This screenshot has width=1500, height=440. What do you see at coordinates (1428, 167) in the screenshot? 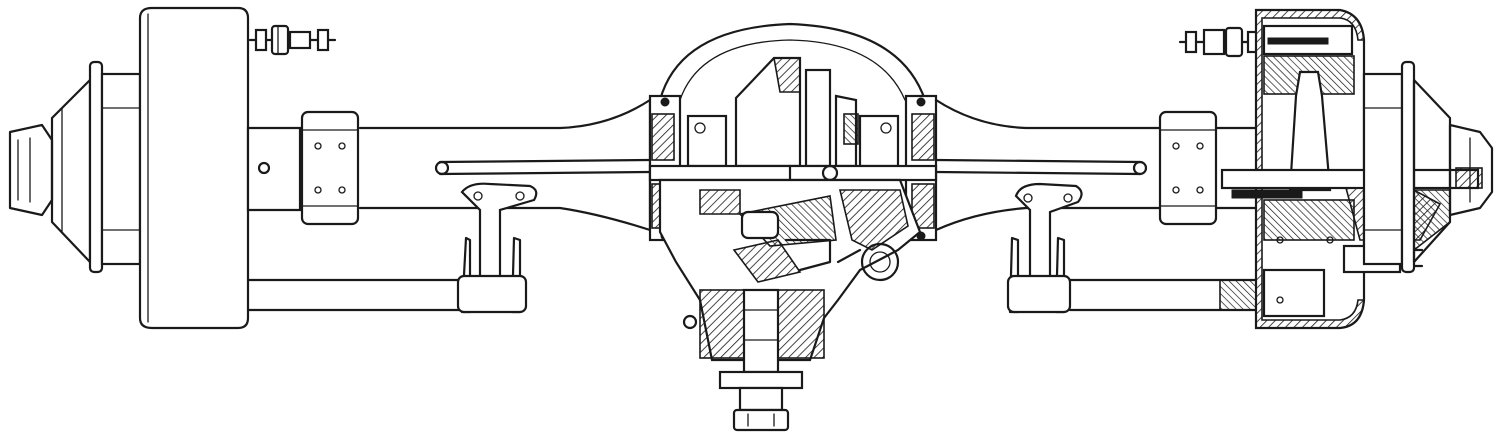
I see `right-hub-assembly` at bounding box center [1428, 167].